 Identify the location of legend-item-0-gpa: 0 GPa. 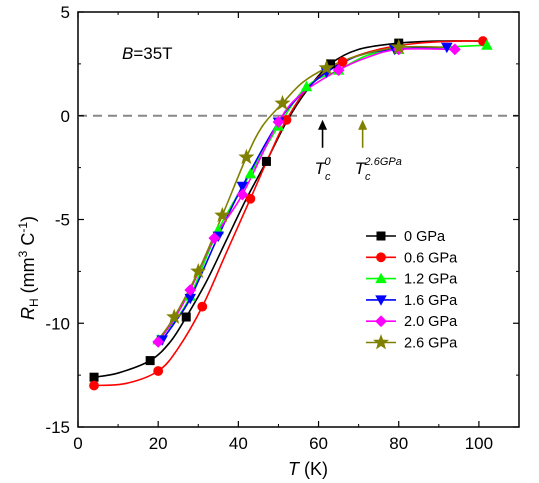
(406, 237).